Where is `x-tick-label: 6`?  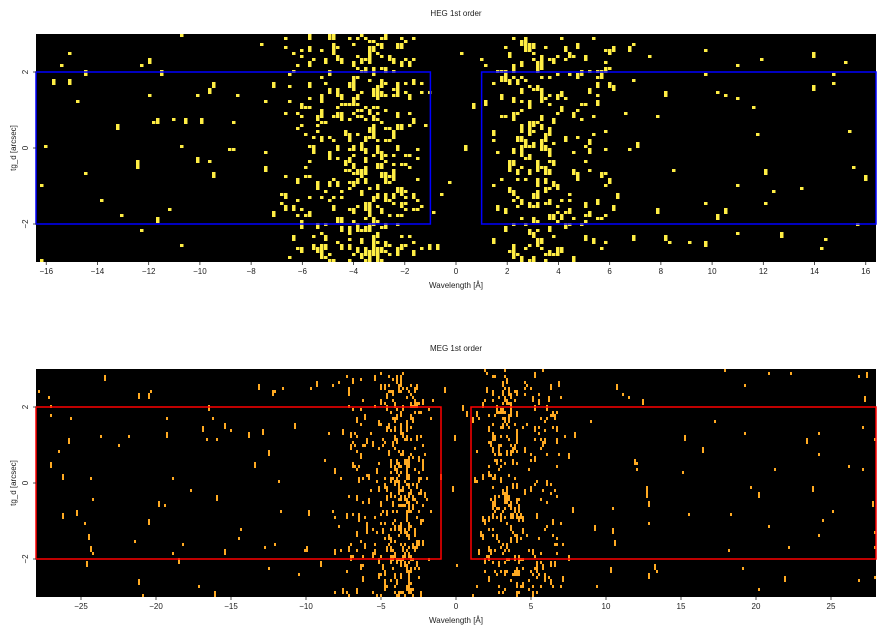 x-tick-label: 6 is located at coordinates (609, 271).